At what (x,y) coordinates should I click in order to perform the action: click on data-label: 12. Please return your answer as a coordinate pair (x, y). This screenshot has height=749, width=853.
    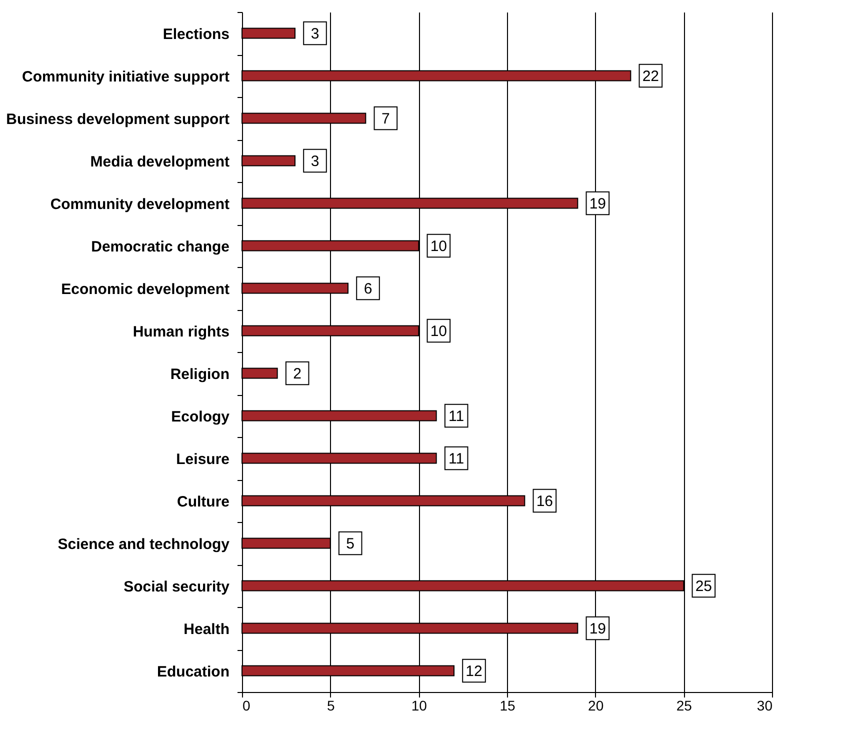
    Looking at the image, I should click on (474, 671).